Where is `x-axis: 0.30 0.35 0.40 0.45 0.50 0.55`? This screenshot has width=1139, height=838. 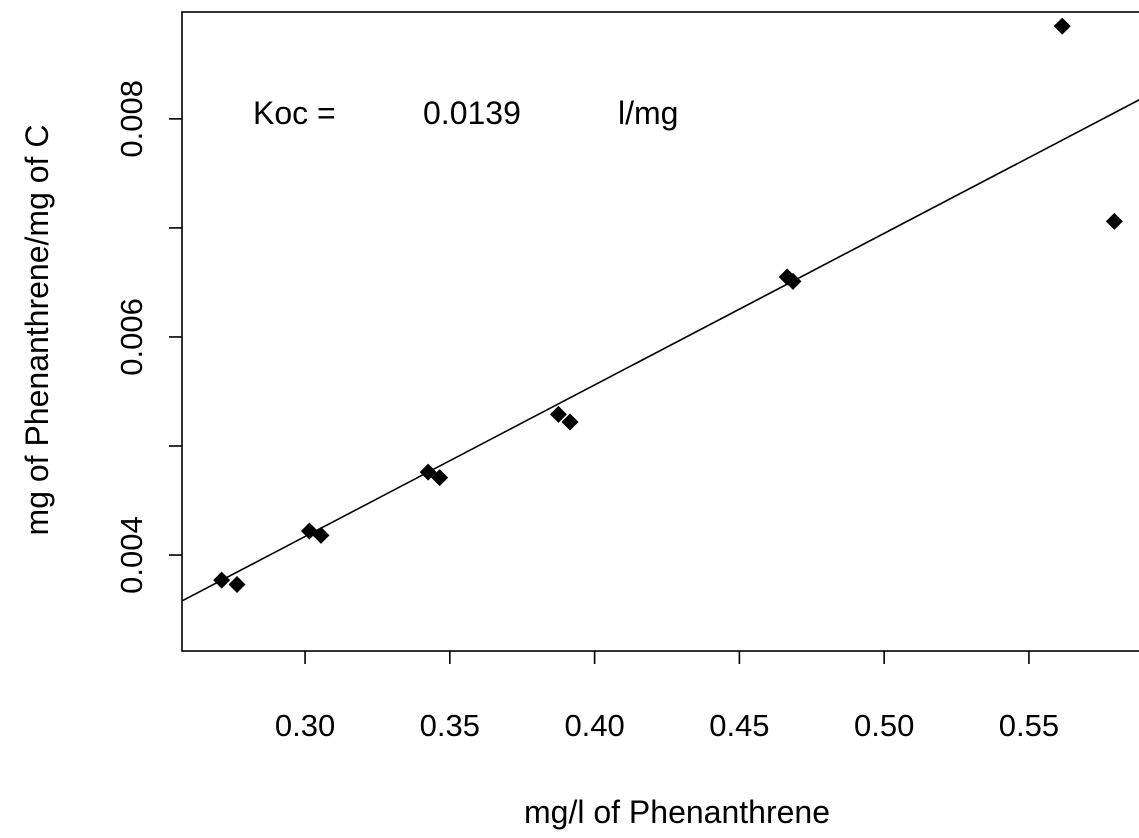 x-axis: 0.30 0.35 0.40 0.45 0.50 0.55 is located at coordinates (667, 697).